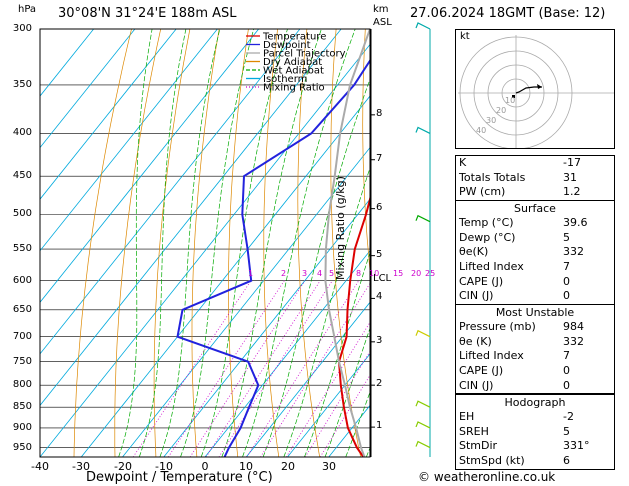 This screenshot has height=486, width=629. I want to click on temperature-tick-label: 20, so click(288, 466).